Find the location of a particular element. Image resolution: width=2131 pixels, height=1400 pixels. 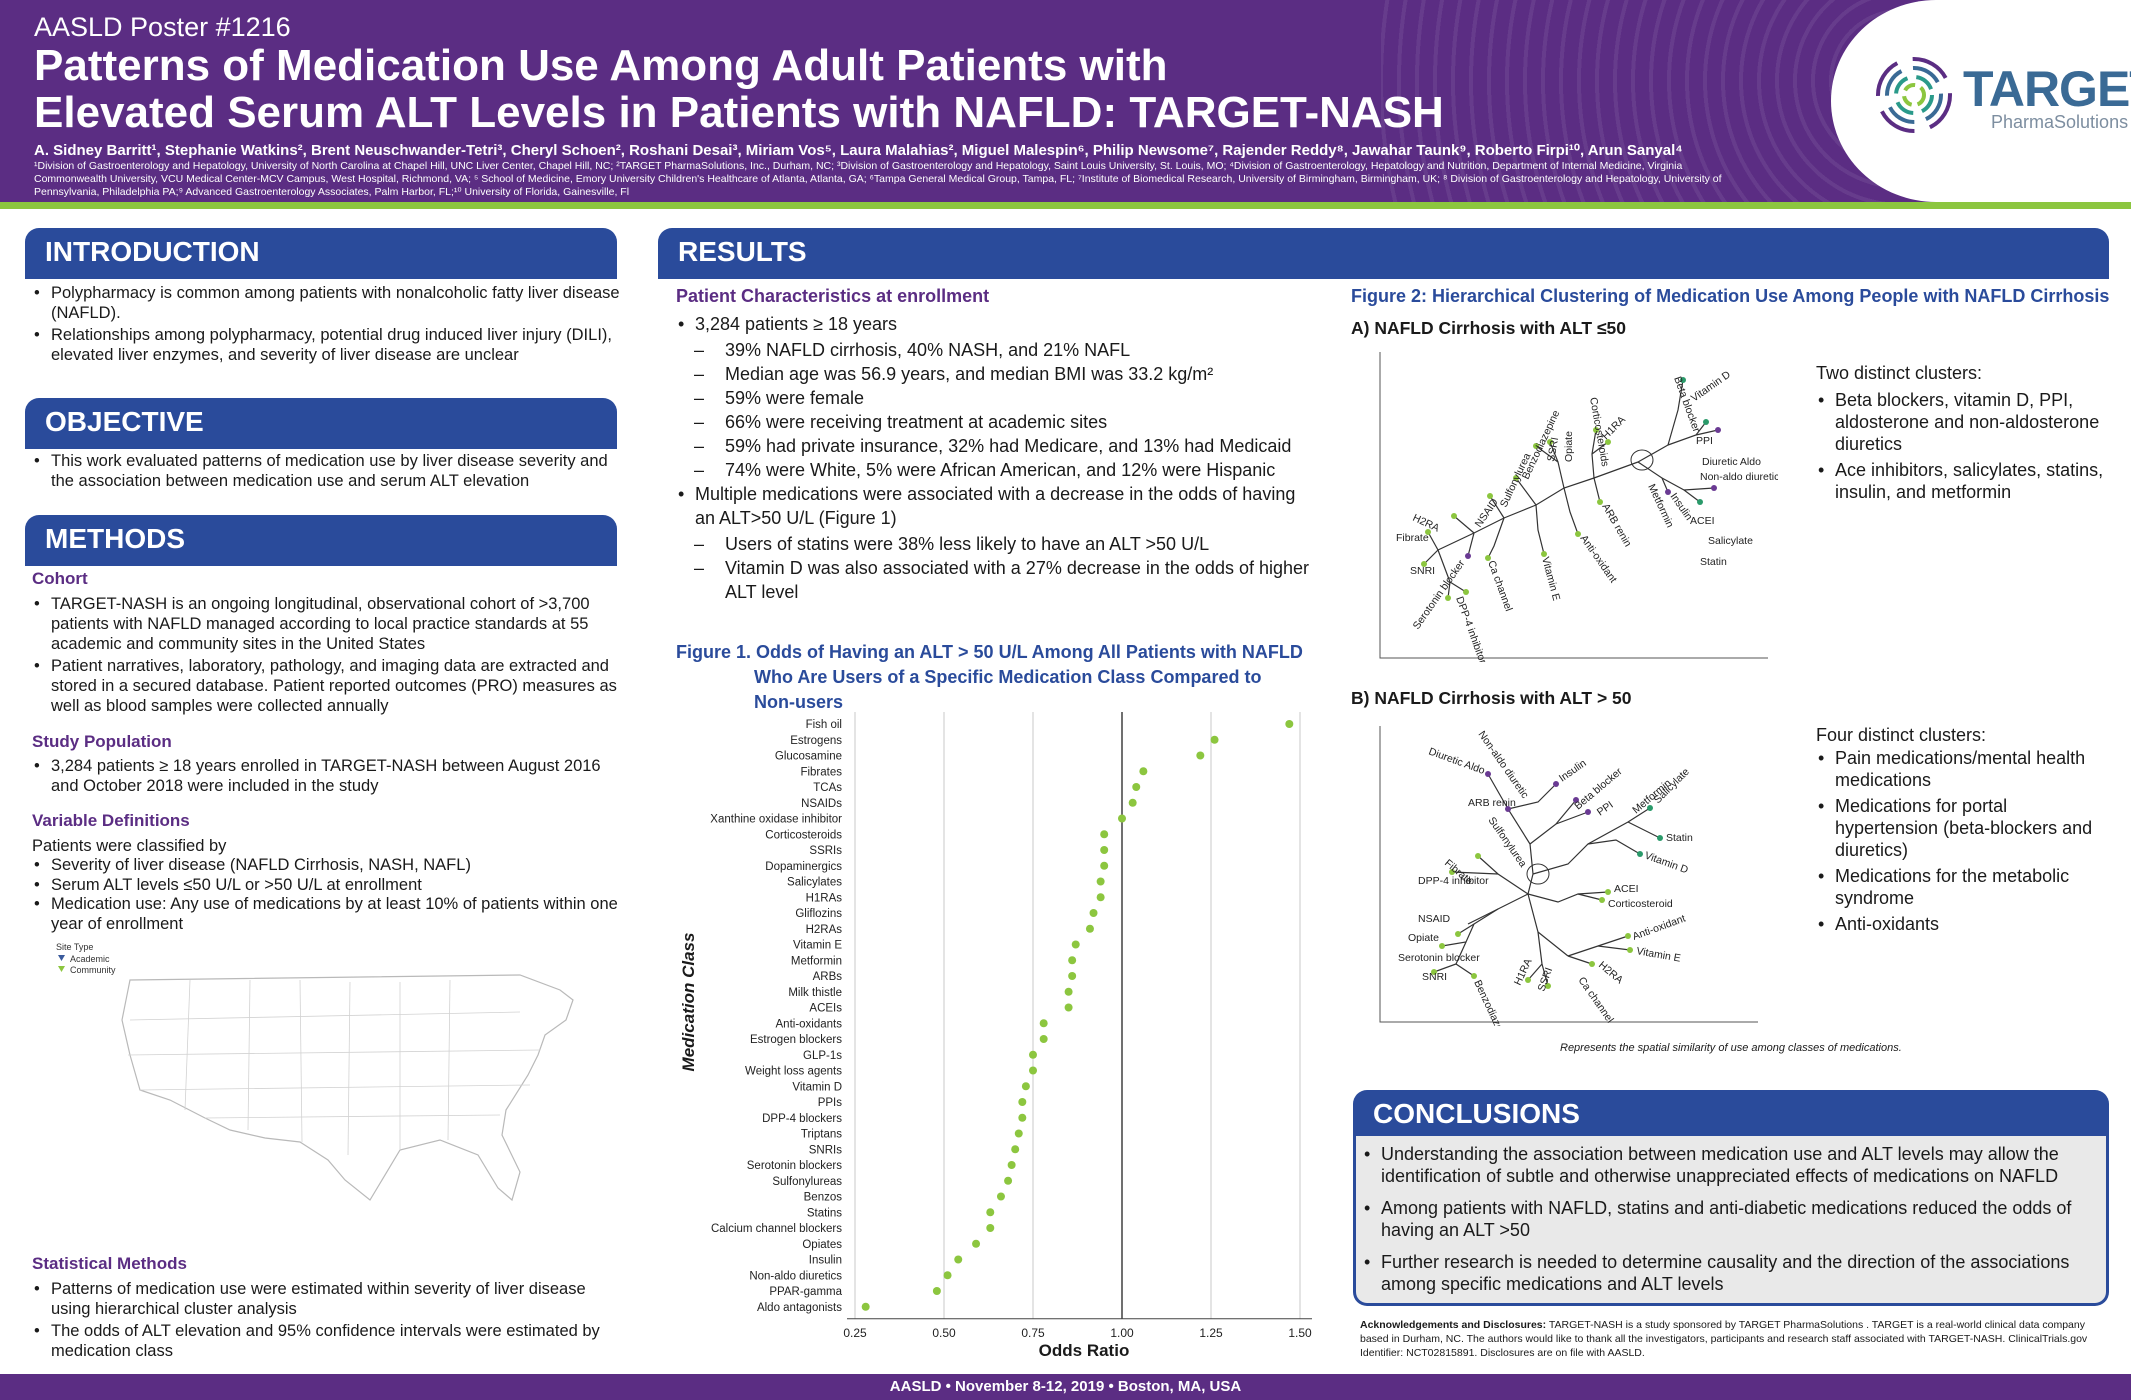

leaf-label: Vitamin D is located at coordinates (1666, 863).